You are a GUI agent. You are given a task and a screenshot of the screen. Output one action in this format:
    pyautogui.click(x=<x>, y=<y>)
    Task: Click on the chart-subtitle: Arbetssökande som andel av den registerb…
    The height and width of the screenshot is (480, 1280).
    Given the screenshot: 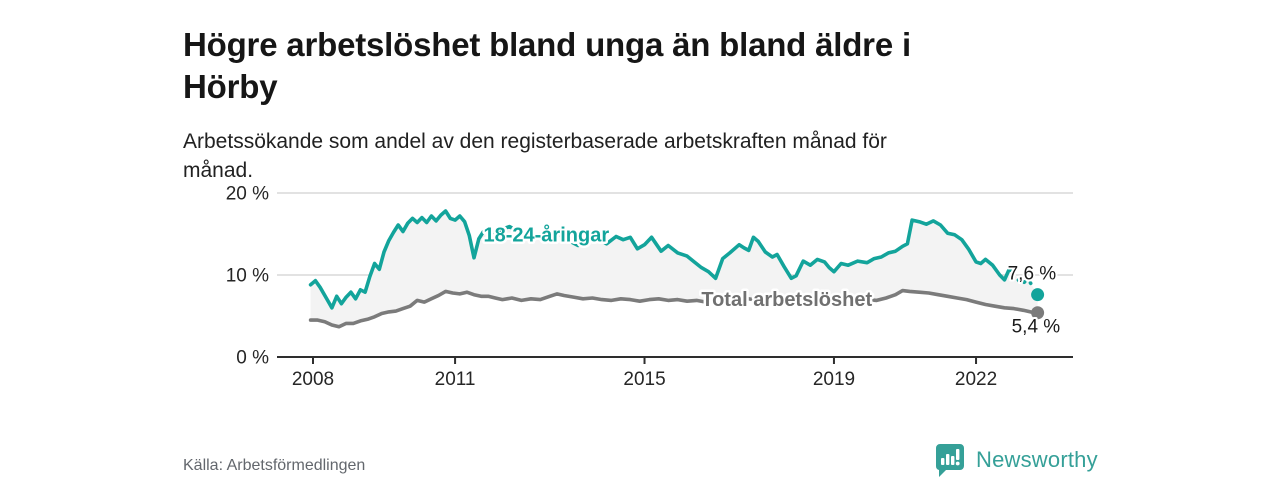 What is the action you would take?
    pyautogui.click(x=623, y=156)
    